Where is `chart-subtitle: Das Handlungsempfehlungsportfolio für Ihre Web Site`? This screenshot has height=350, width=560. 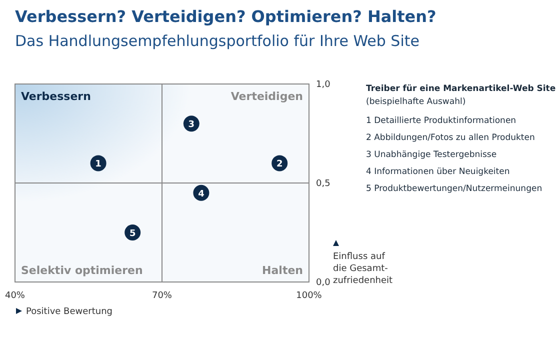
chart-subtitle: Das Handlungsempfehlungsportfolio für Ihre Web Site is located at coordinates (217, 41).